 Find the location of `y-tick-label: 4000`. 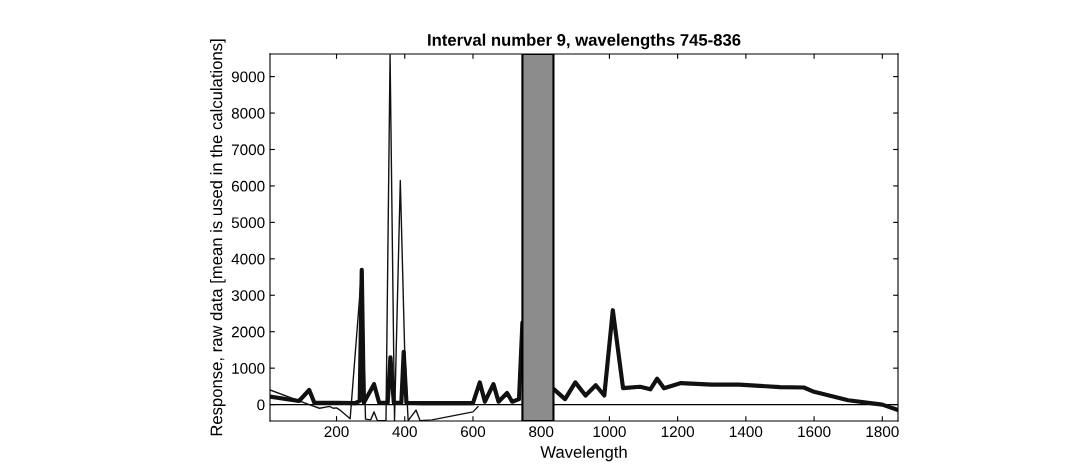

y-tick-label: 4000 is located at coordinates (248, 259).